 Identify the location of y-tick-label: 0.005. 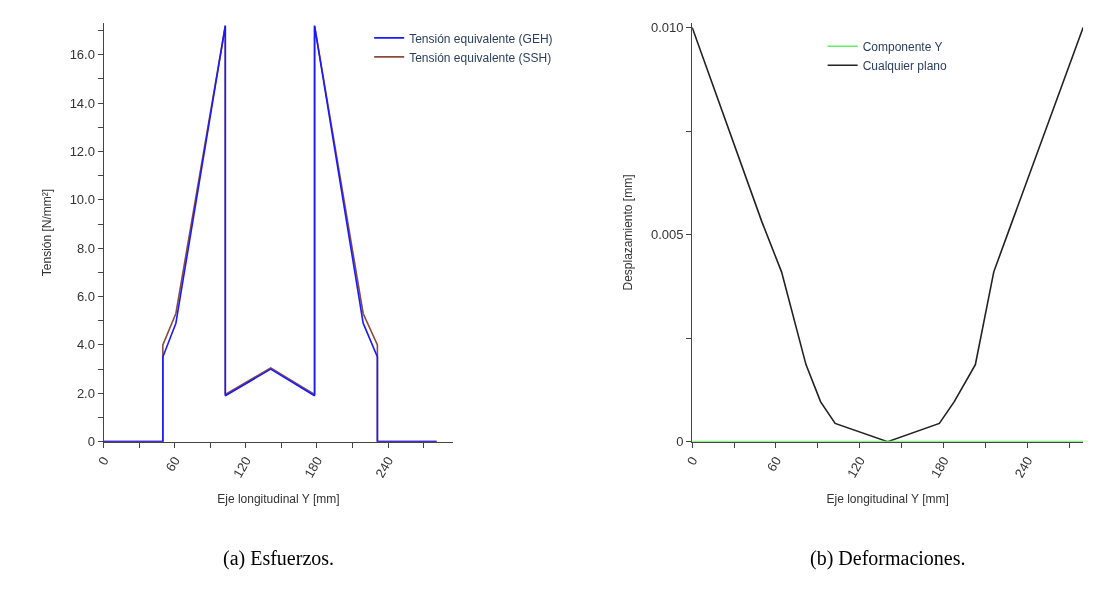
(667, 235).